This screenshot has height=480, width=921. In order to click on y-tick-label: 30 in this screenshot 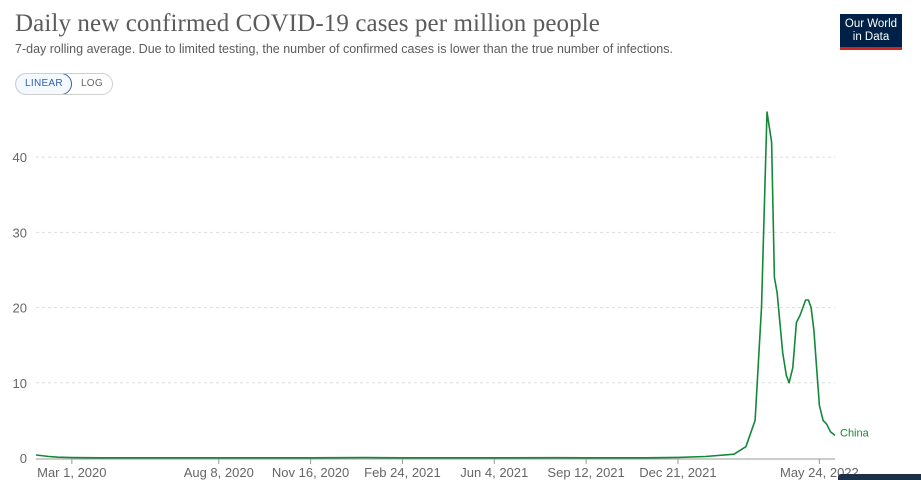, I will do `click(20, 232)`.